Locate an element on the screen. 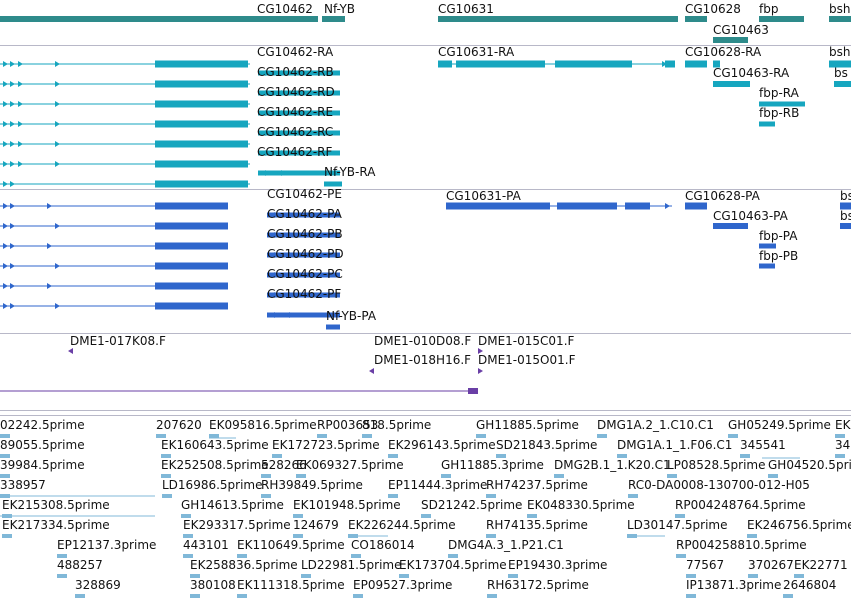  est-label: EK is located at coordinates (843, 425).